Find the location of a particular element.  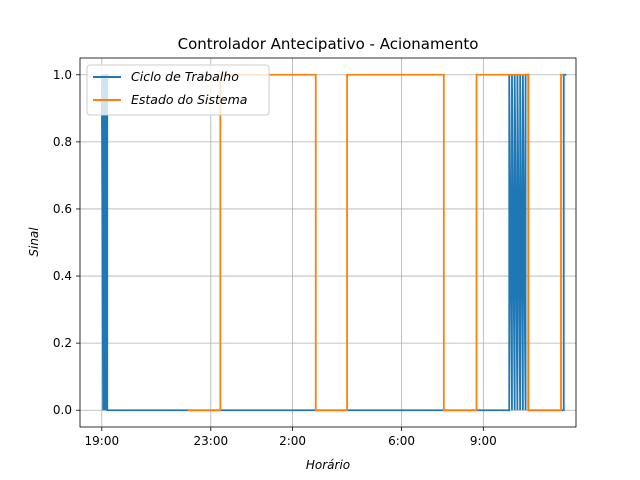

y-tick-label: 1.0 is located at coordinates (62, 75).